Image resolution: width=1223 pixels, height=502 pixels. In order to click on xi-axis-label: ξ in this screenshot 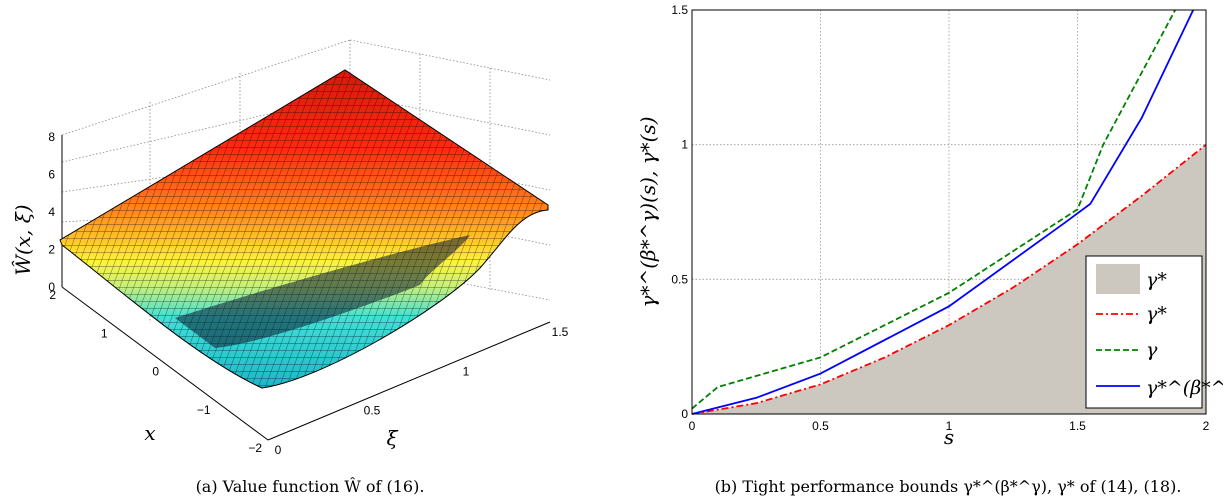, I will do `click(392, 438)`.